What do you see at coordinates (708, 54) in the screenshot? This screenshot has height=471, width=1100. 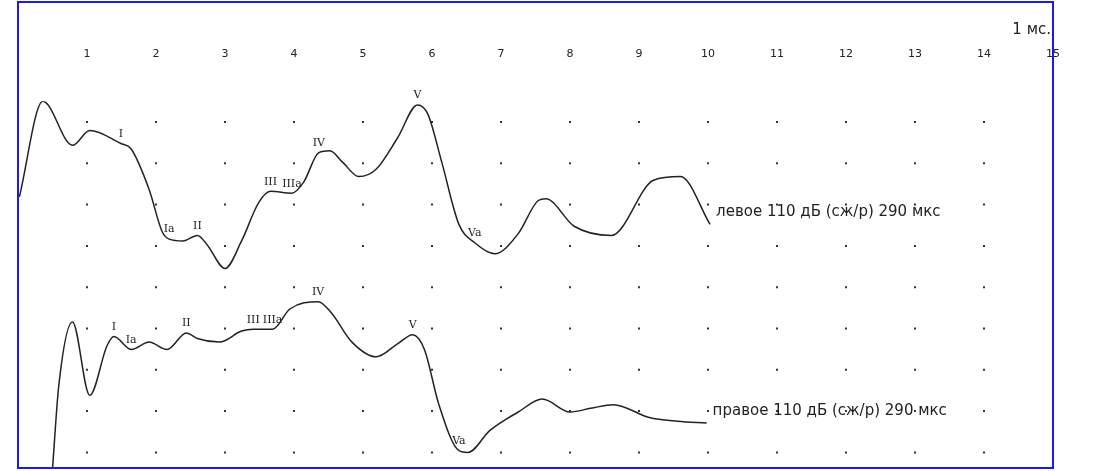 I see `x-tick-label: 10` at bounding box center [708, 54].